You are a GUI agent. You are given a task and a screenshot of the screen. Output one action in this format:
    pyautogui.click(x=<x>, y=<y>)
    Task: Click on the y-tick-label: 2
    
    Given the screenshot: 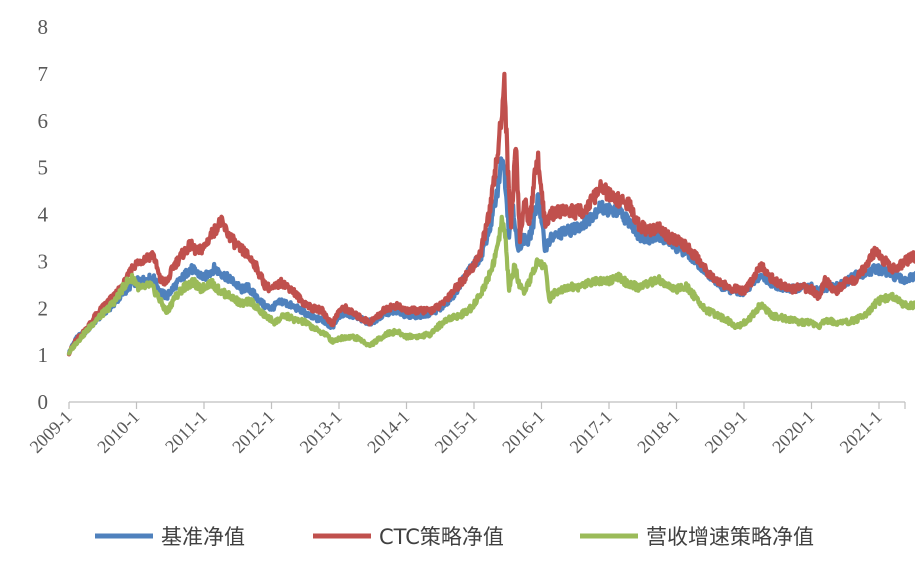 What is the action you would take?
    pyautogui.click(x=43, y=308)
    